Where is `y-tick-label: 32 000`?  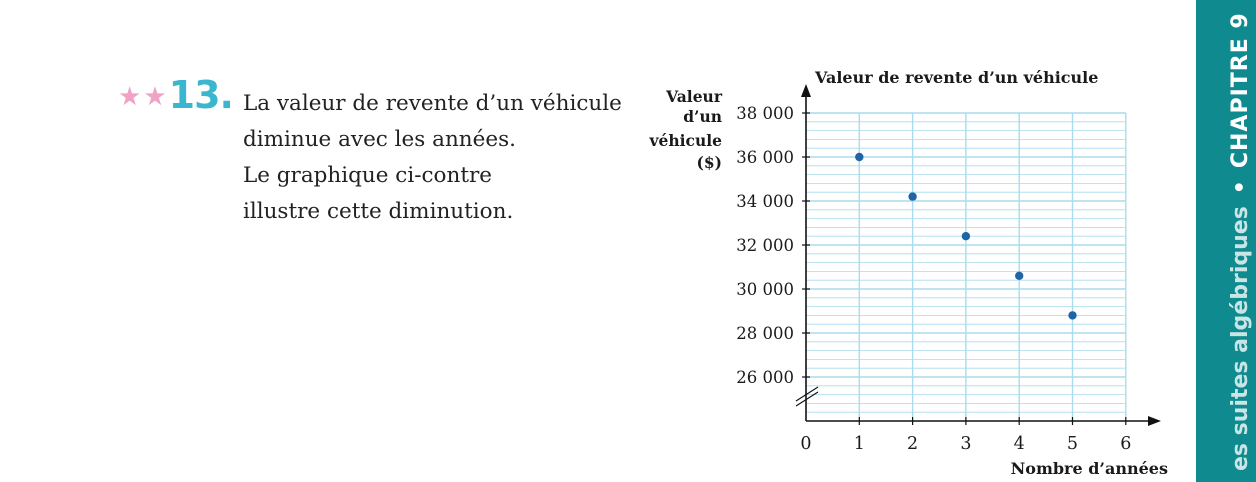
y-tick-label: 32 000 is located at coordinates (765, 245).